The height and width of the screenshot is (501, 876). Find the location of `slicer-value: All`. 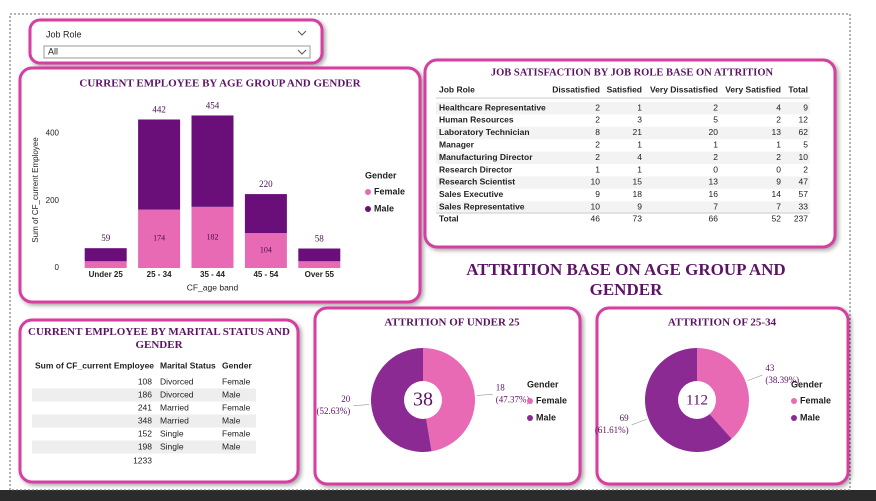

slicer-value: All is located at coordinates (53, 51).